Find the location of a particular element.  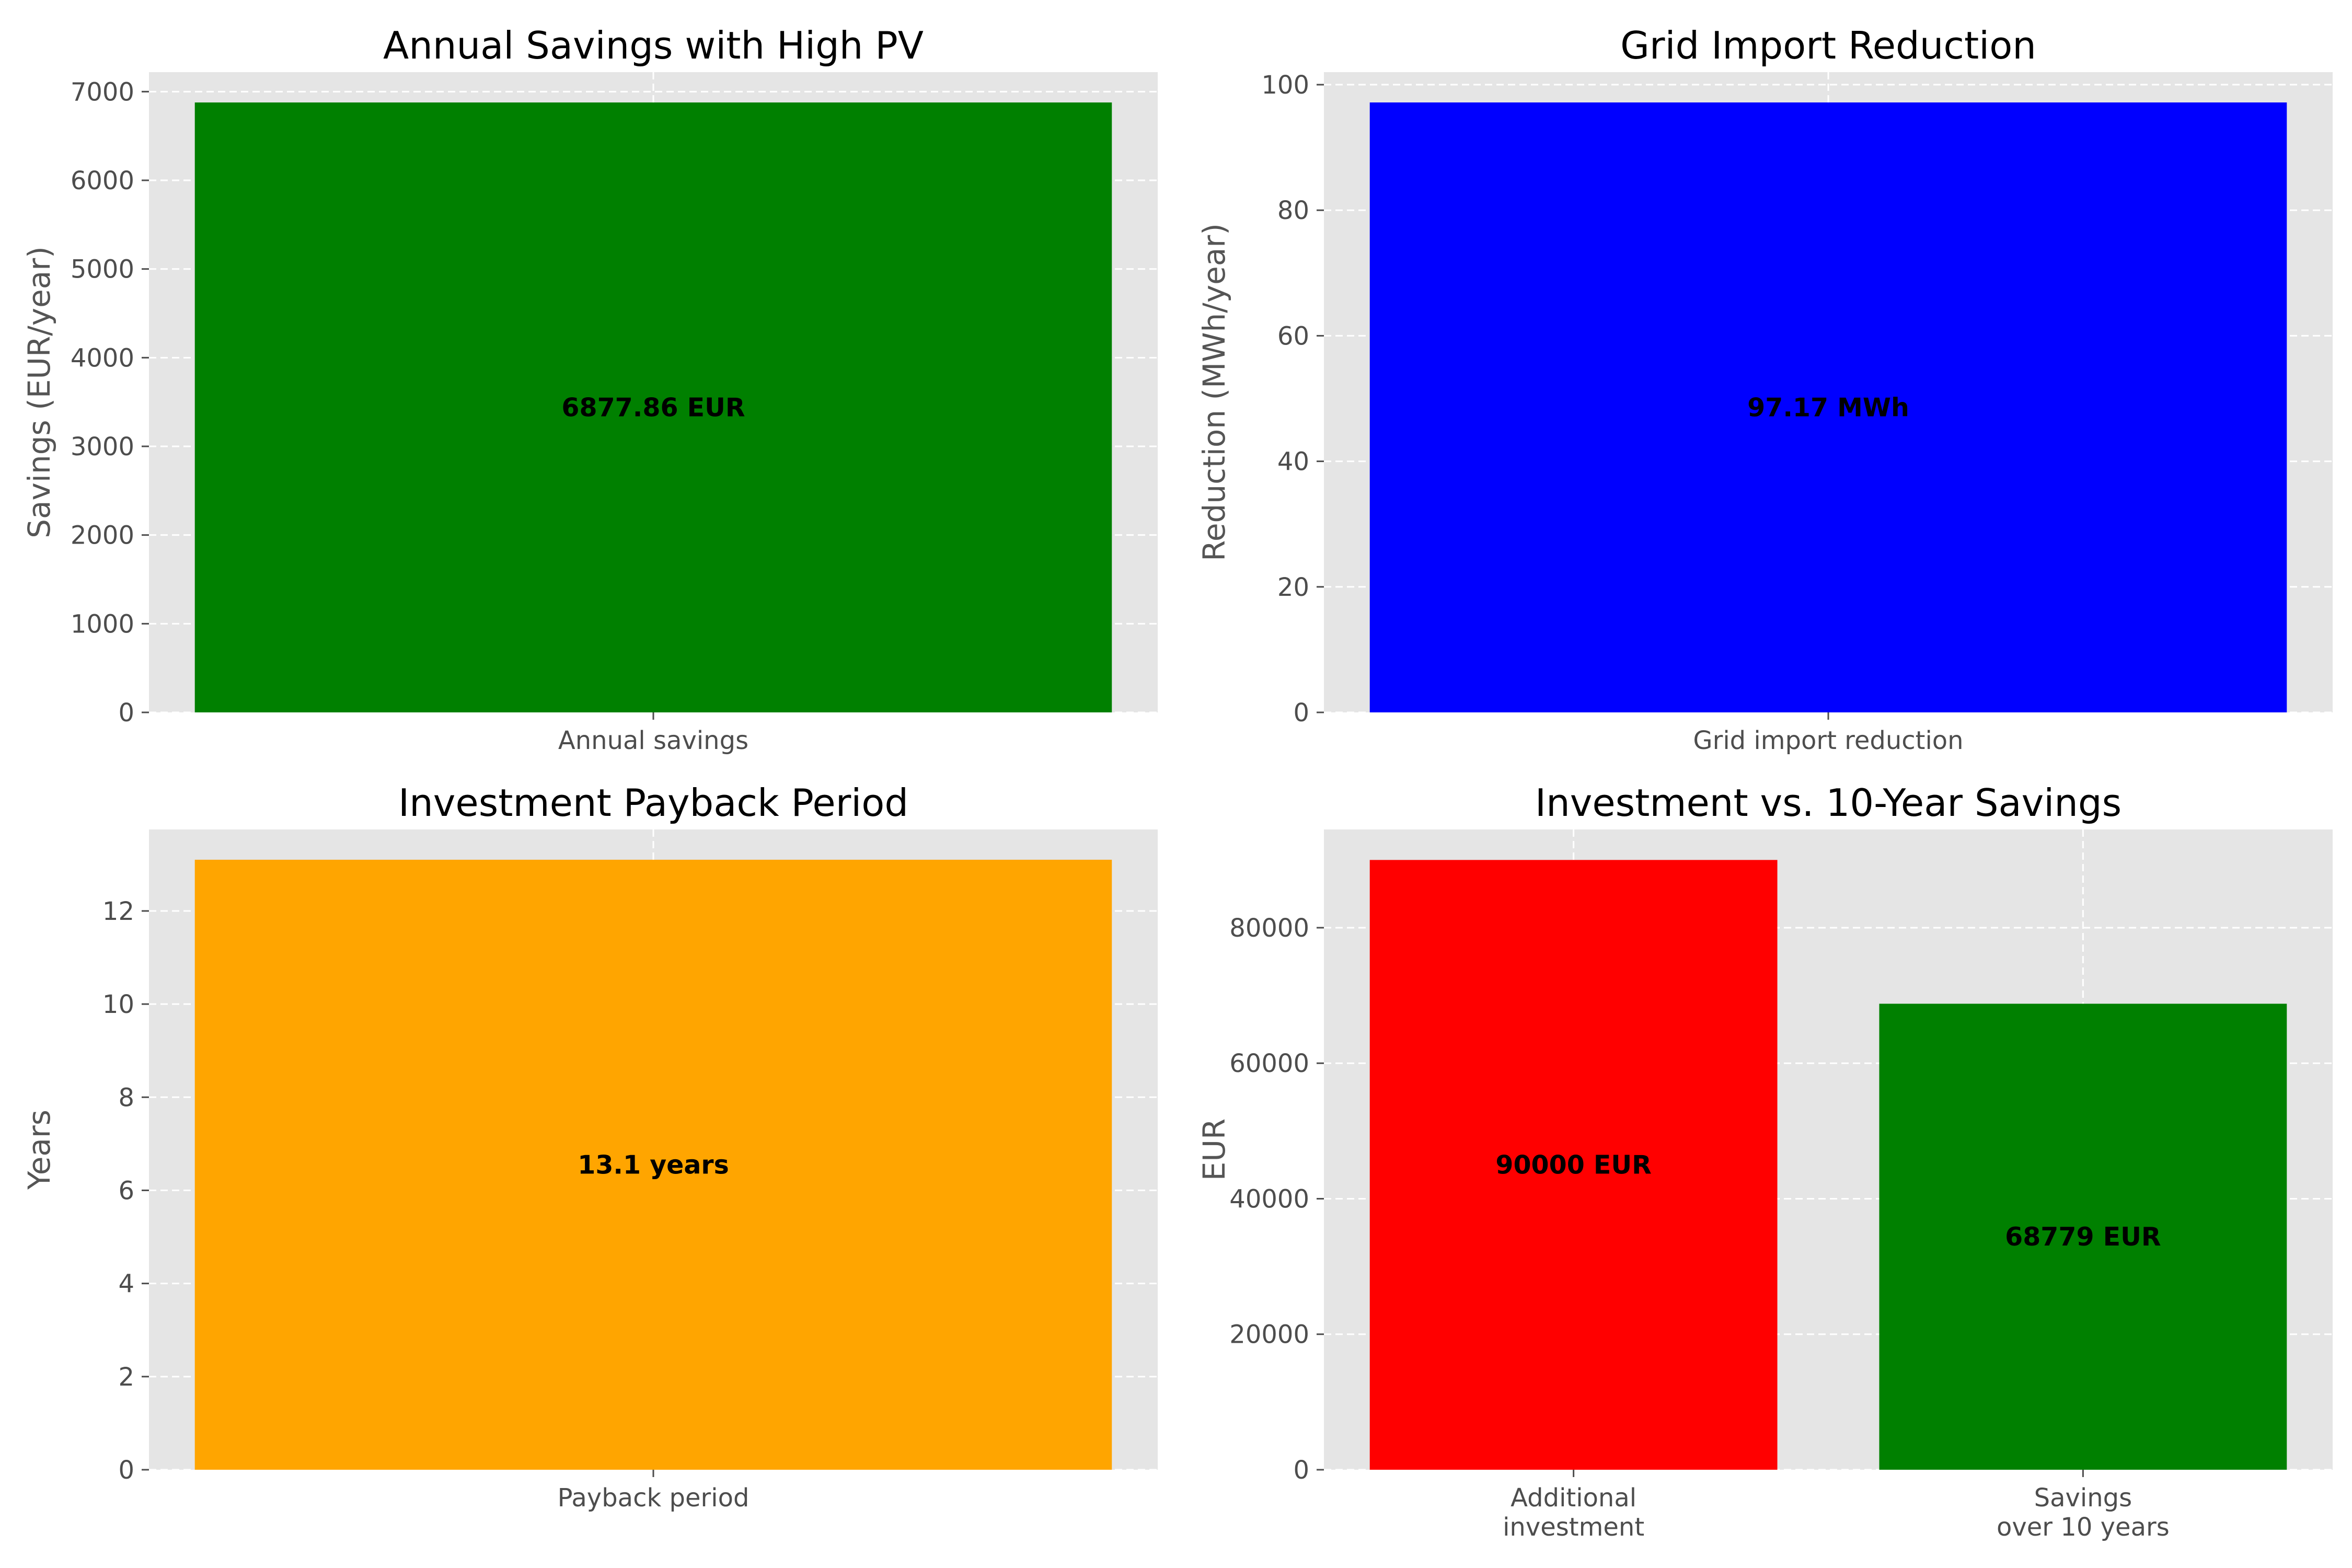

y-tick-label: 6 is located at coordinates (126, 1190).